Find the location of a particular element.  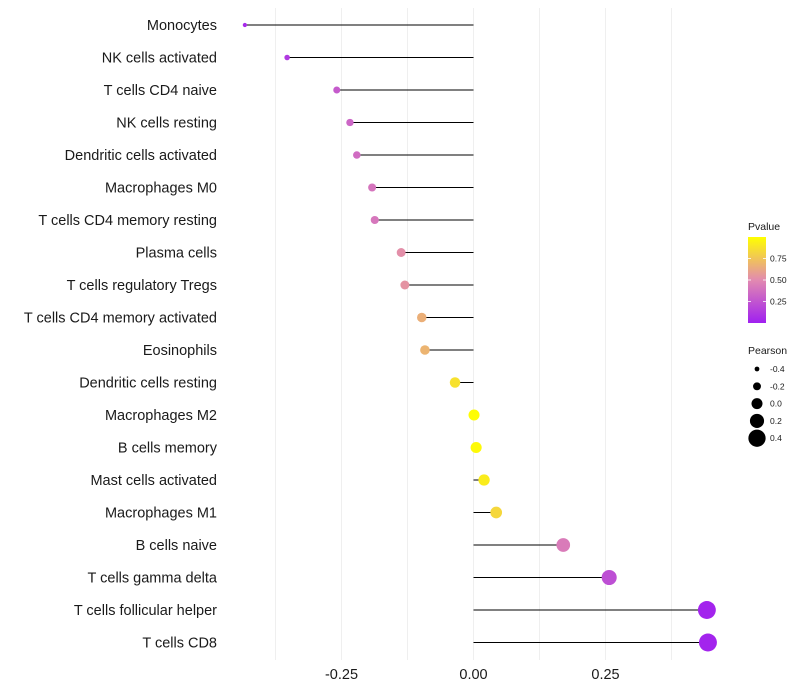

y-tick-label: B cells naive is located at coordinates (176, 546).